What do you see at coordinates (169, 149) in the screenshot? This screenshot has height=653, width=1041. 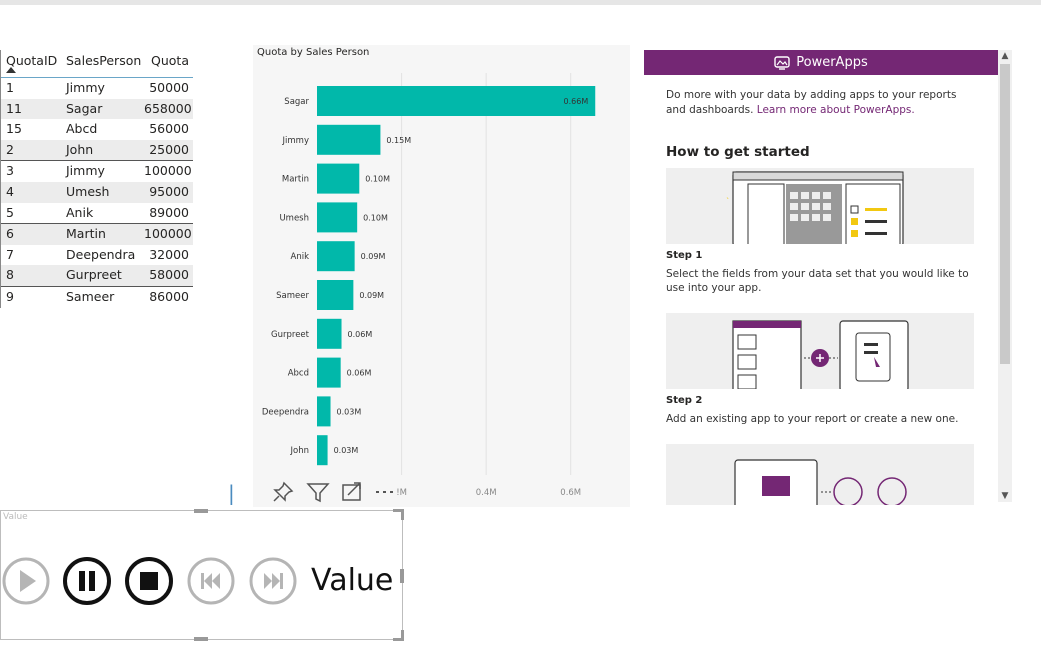 I see `cell-quota: 25000` at bounding box center [169, 149].